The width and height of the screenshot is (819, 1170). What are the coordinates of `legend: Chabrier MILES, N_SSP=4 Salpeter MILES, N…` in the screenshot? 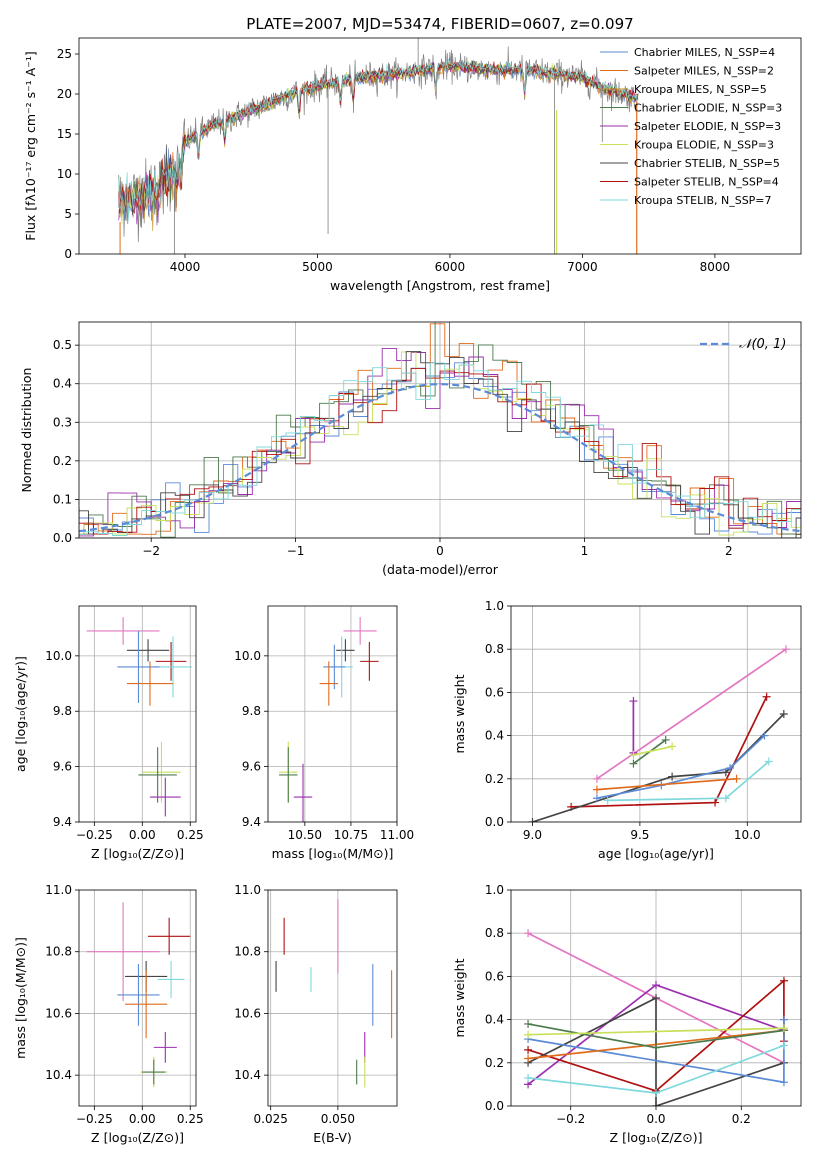 It's located at (691, 126).